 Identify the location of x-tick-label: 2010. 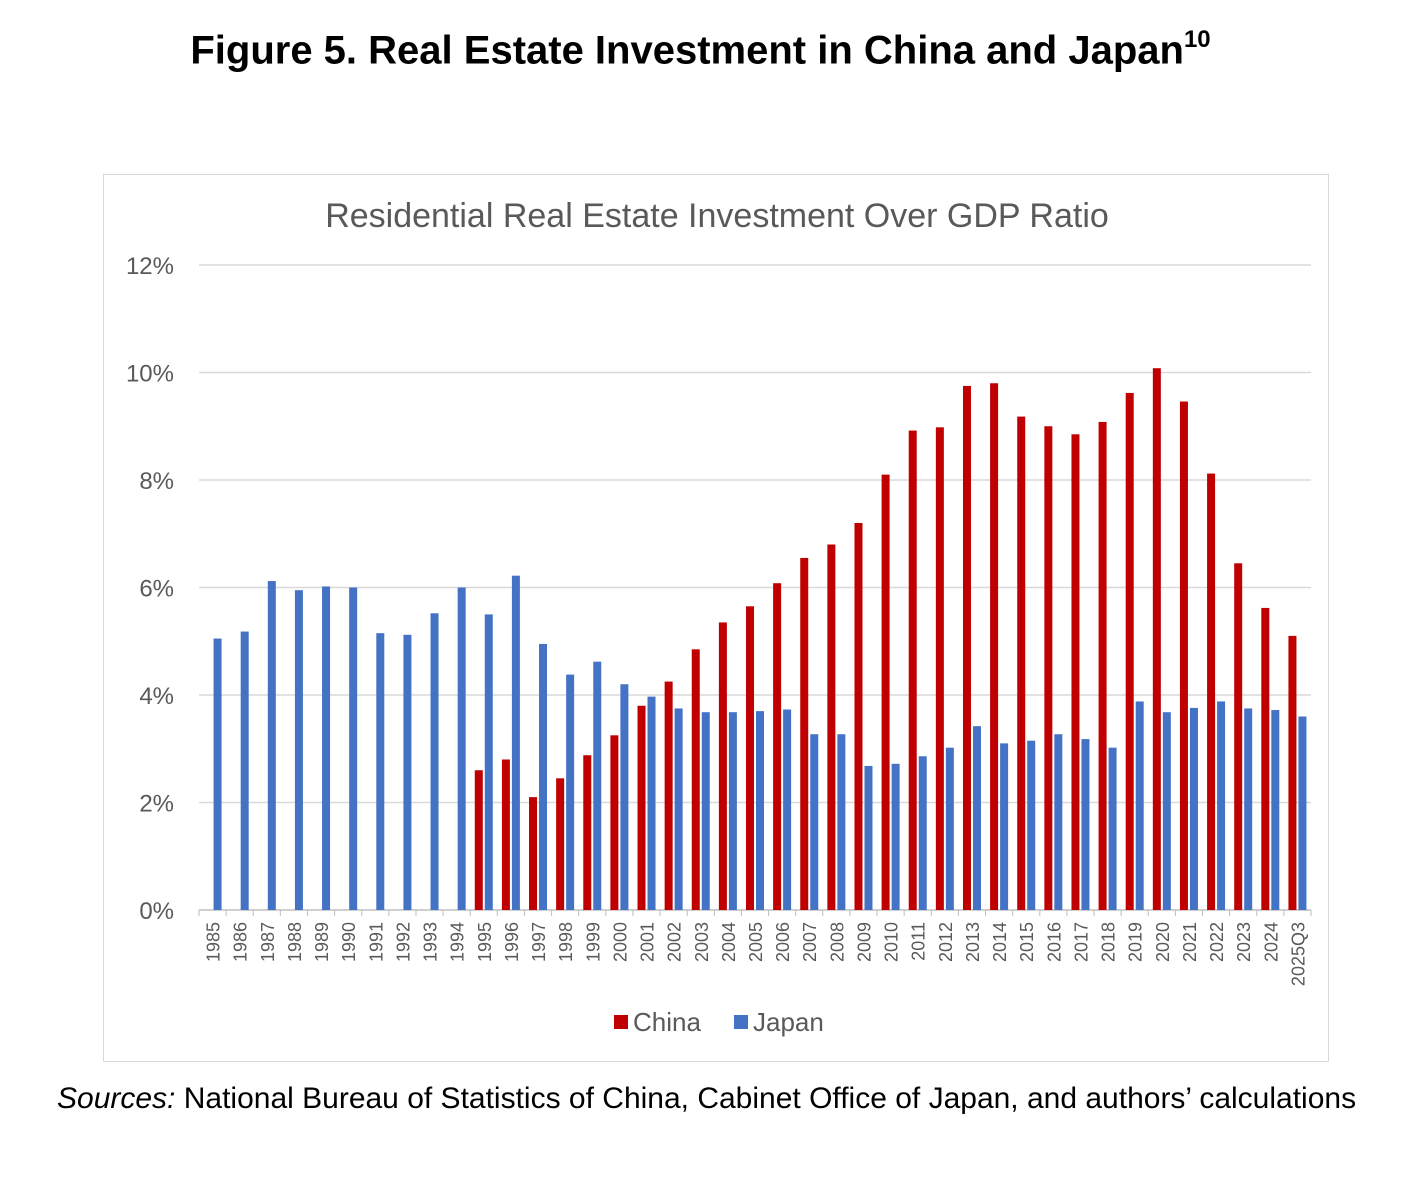
(892, 942).